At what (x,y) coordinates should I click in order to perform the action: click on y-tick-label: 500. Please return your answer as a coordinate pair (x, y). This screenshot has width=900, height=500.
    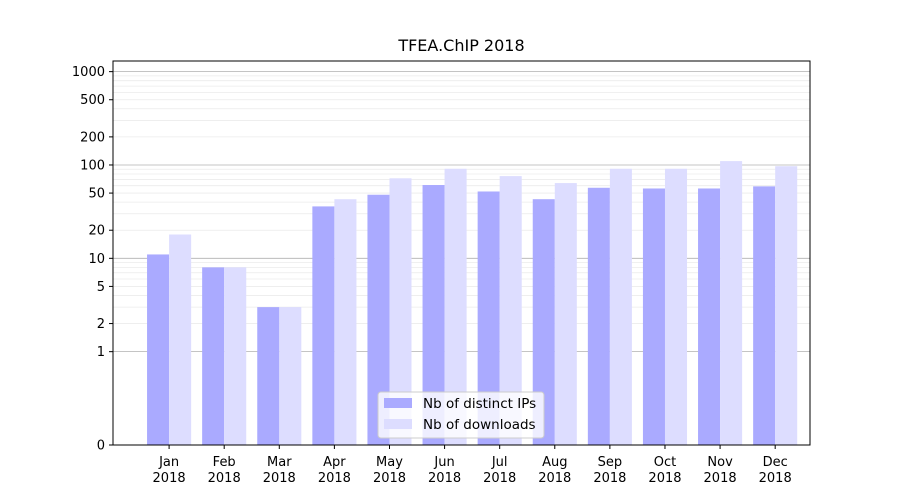
    Looking at the image, I should click on (92, 100).